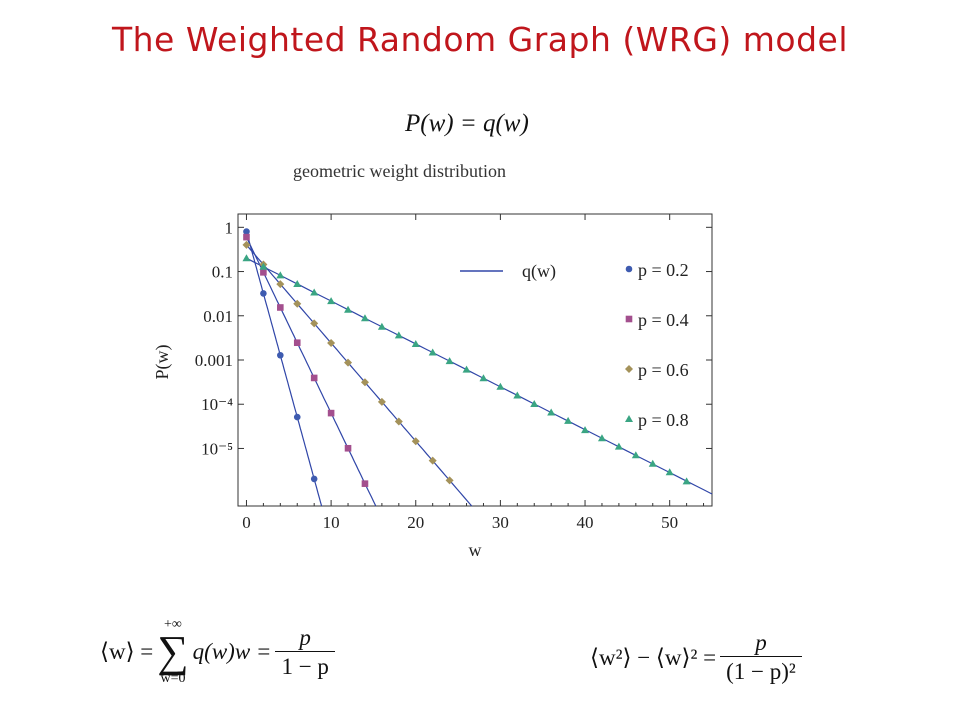  I want to click on legend-entry-label: p = 0.4, so click(663, 320).